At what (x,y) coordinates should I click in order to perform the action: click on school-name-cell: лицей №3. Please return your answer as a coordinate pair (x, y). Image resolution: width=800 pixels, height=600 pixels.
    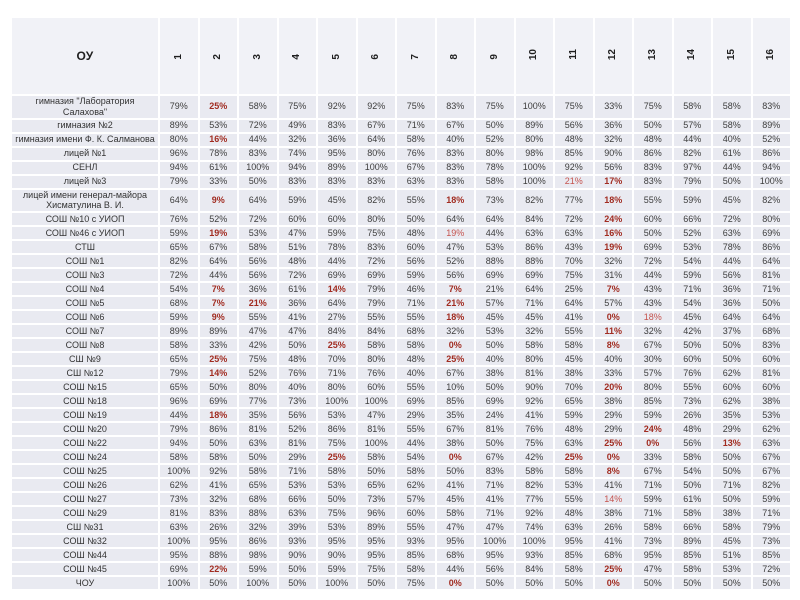
    Looking at the image, I should click on (85, 181).